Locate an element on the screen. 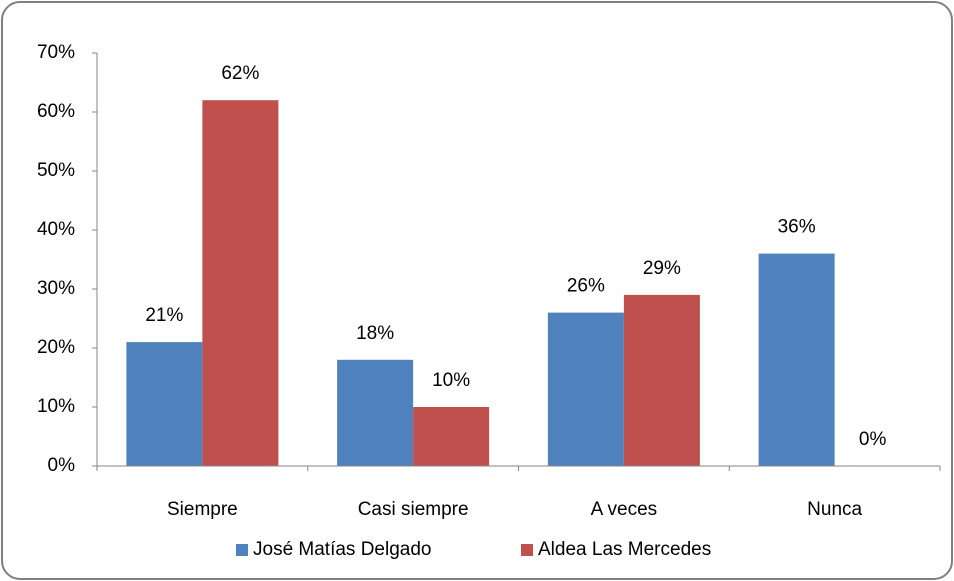  data-label: 36% is located at coordinates (797, 227).